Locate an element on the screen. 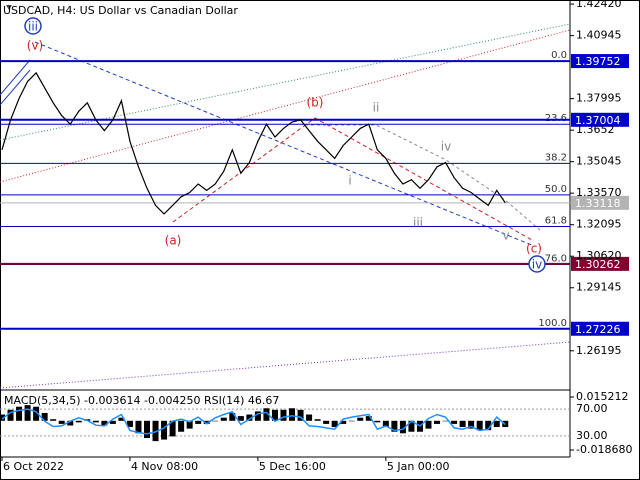  y2-tick-label: 70.00 is located at coordinates (592, 408).